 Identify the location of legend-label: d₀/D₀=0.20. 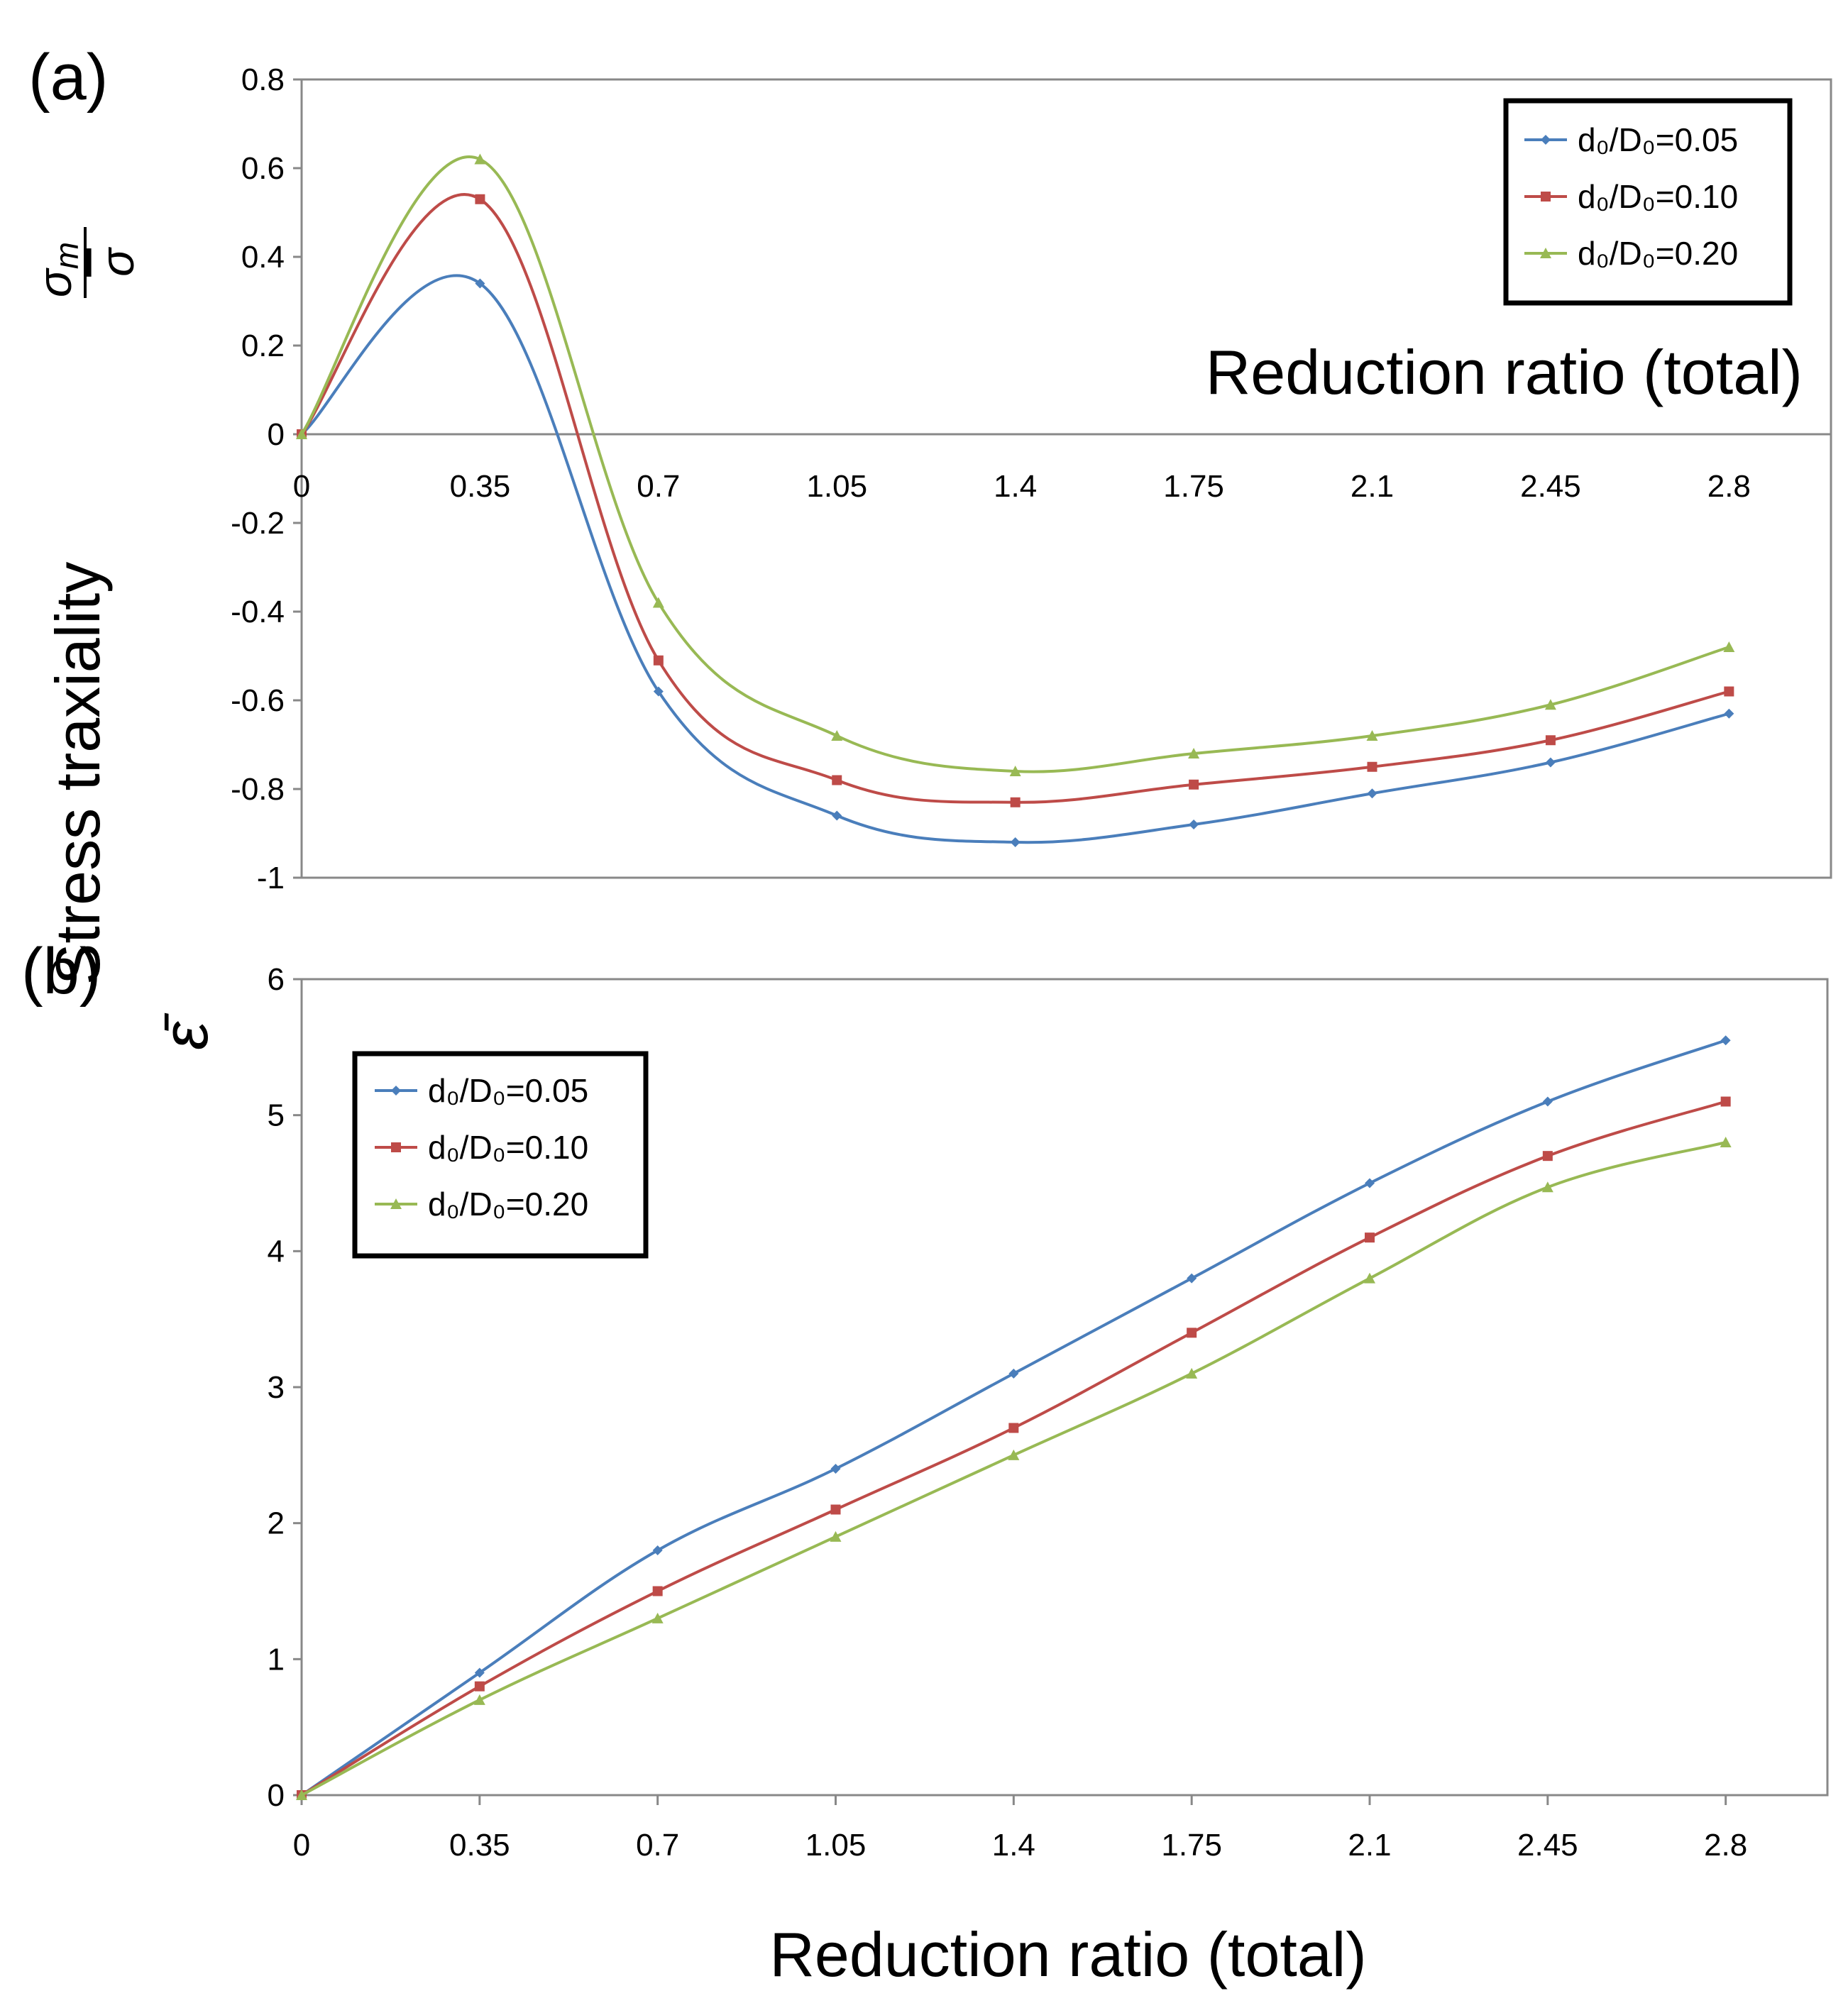
(508, 1204).